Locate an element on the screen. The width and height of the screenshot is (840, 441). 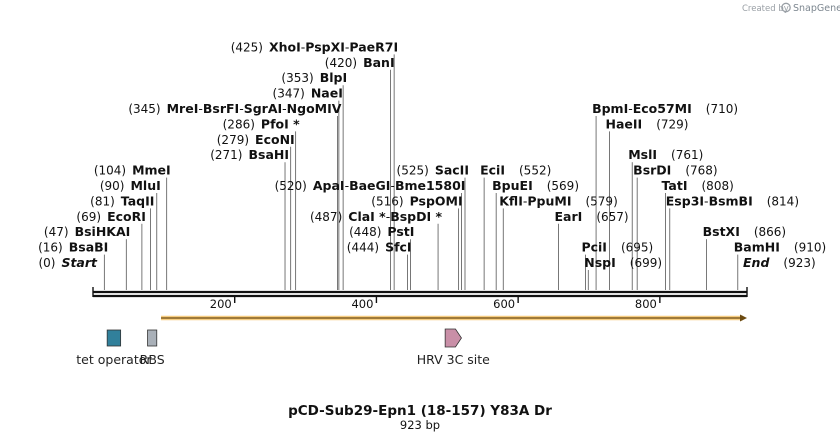
site-tati: TatI (808) is located at coordinates (698, 185).